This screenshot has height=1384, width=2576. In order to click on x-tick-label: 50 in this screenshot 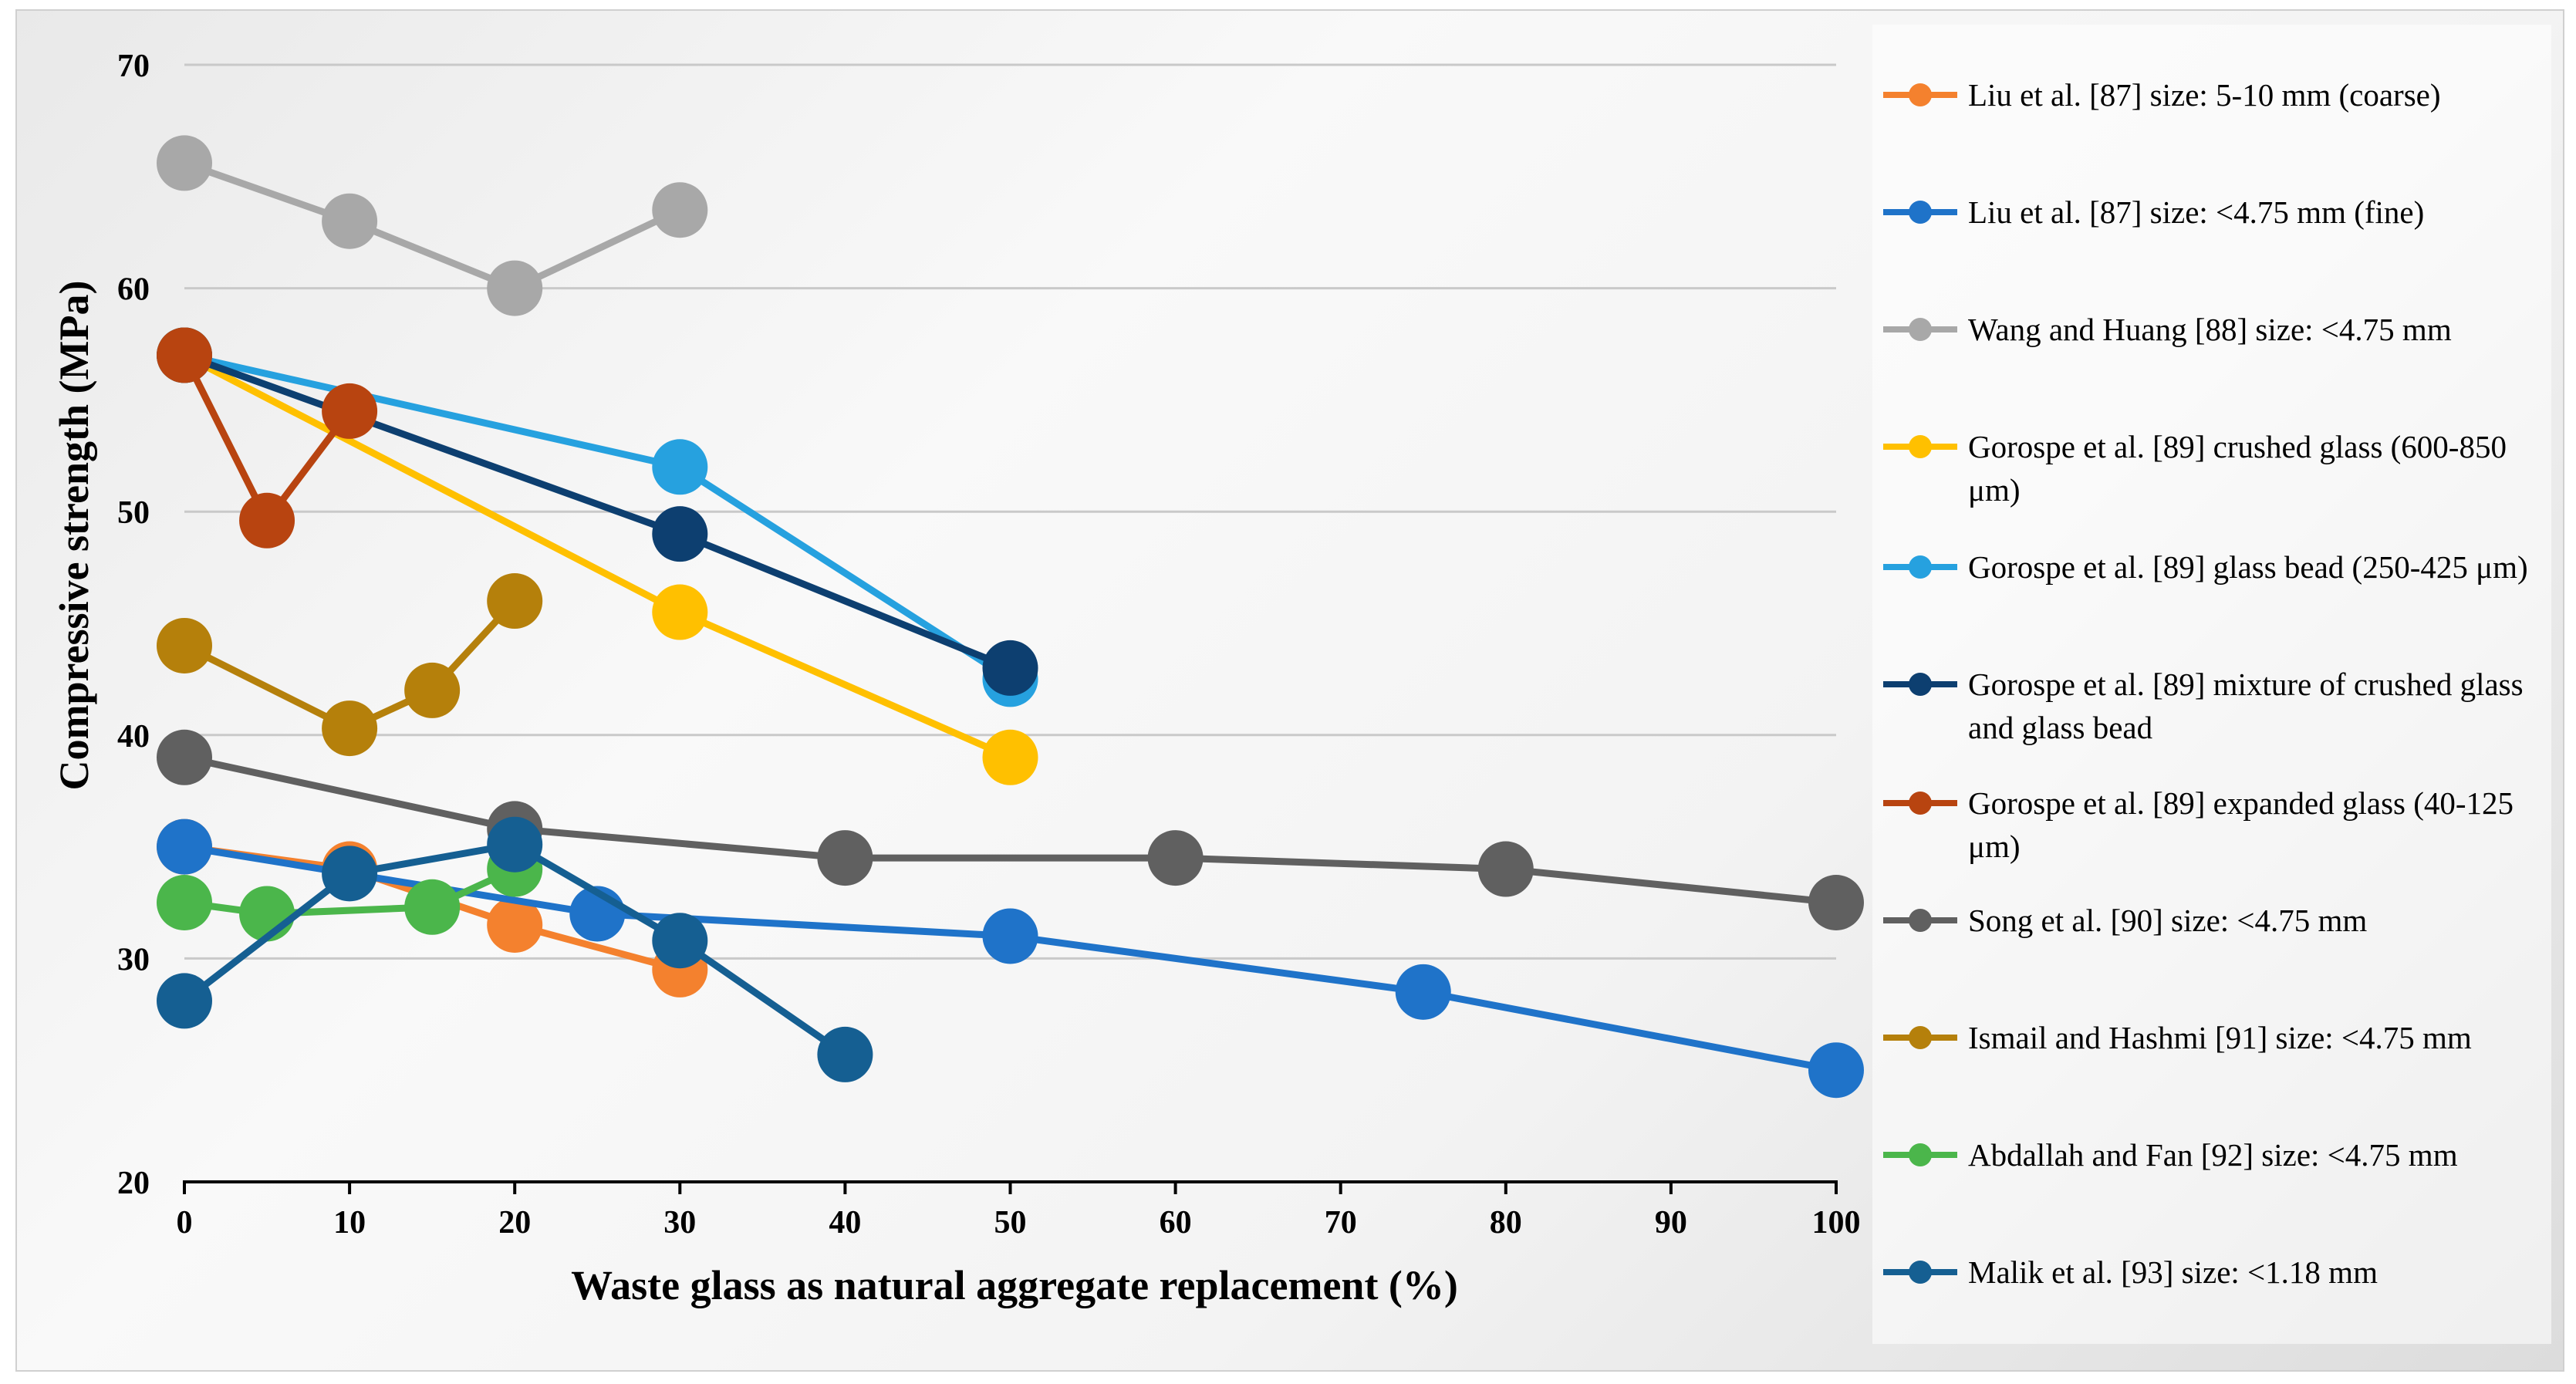, I will do `click(1011, 1223)`.